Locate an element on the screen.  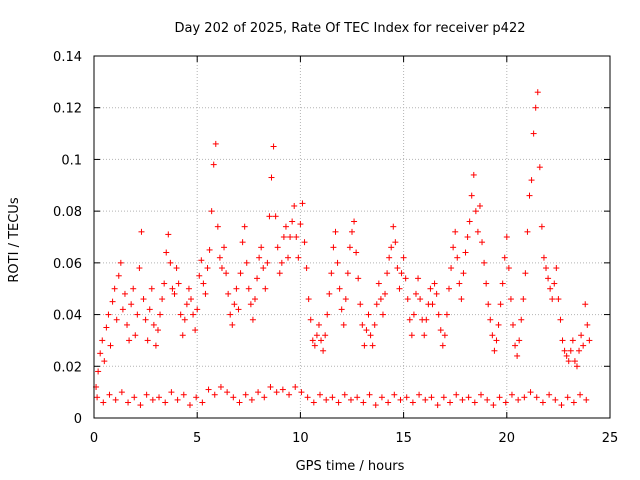
x-axis-label: GPS time / hours is located at coordinates (350, 466).